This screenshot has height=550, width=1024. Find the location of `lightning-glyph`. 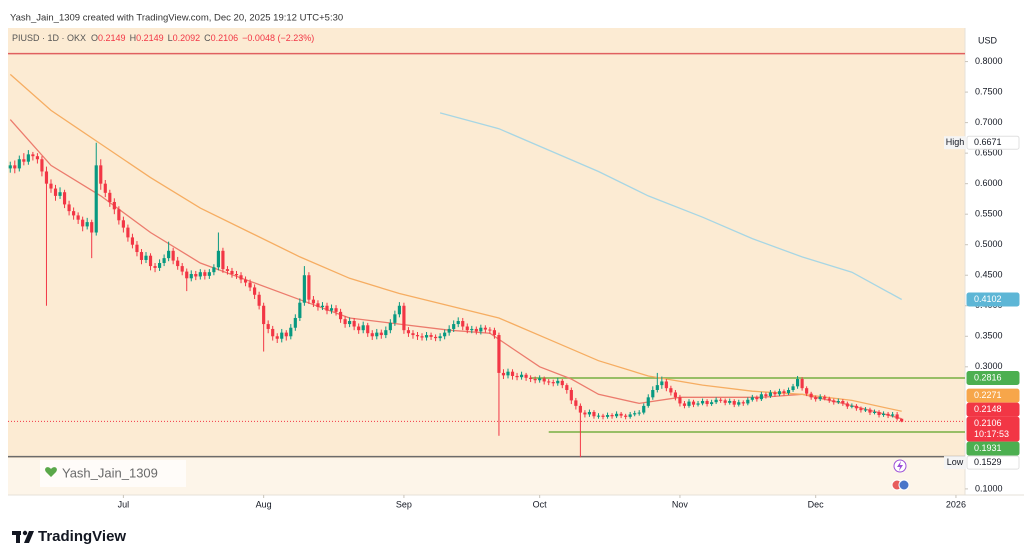

lightning-glyph is located at coordinates (900, 466).